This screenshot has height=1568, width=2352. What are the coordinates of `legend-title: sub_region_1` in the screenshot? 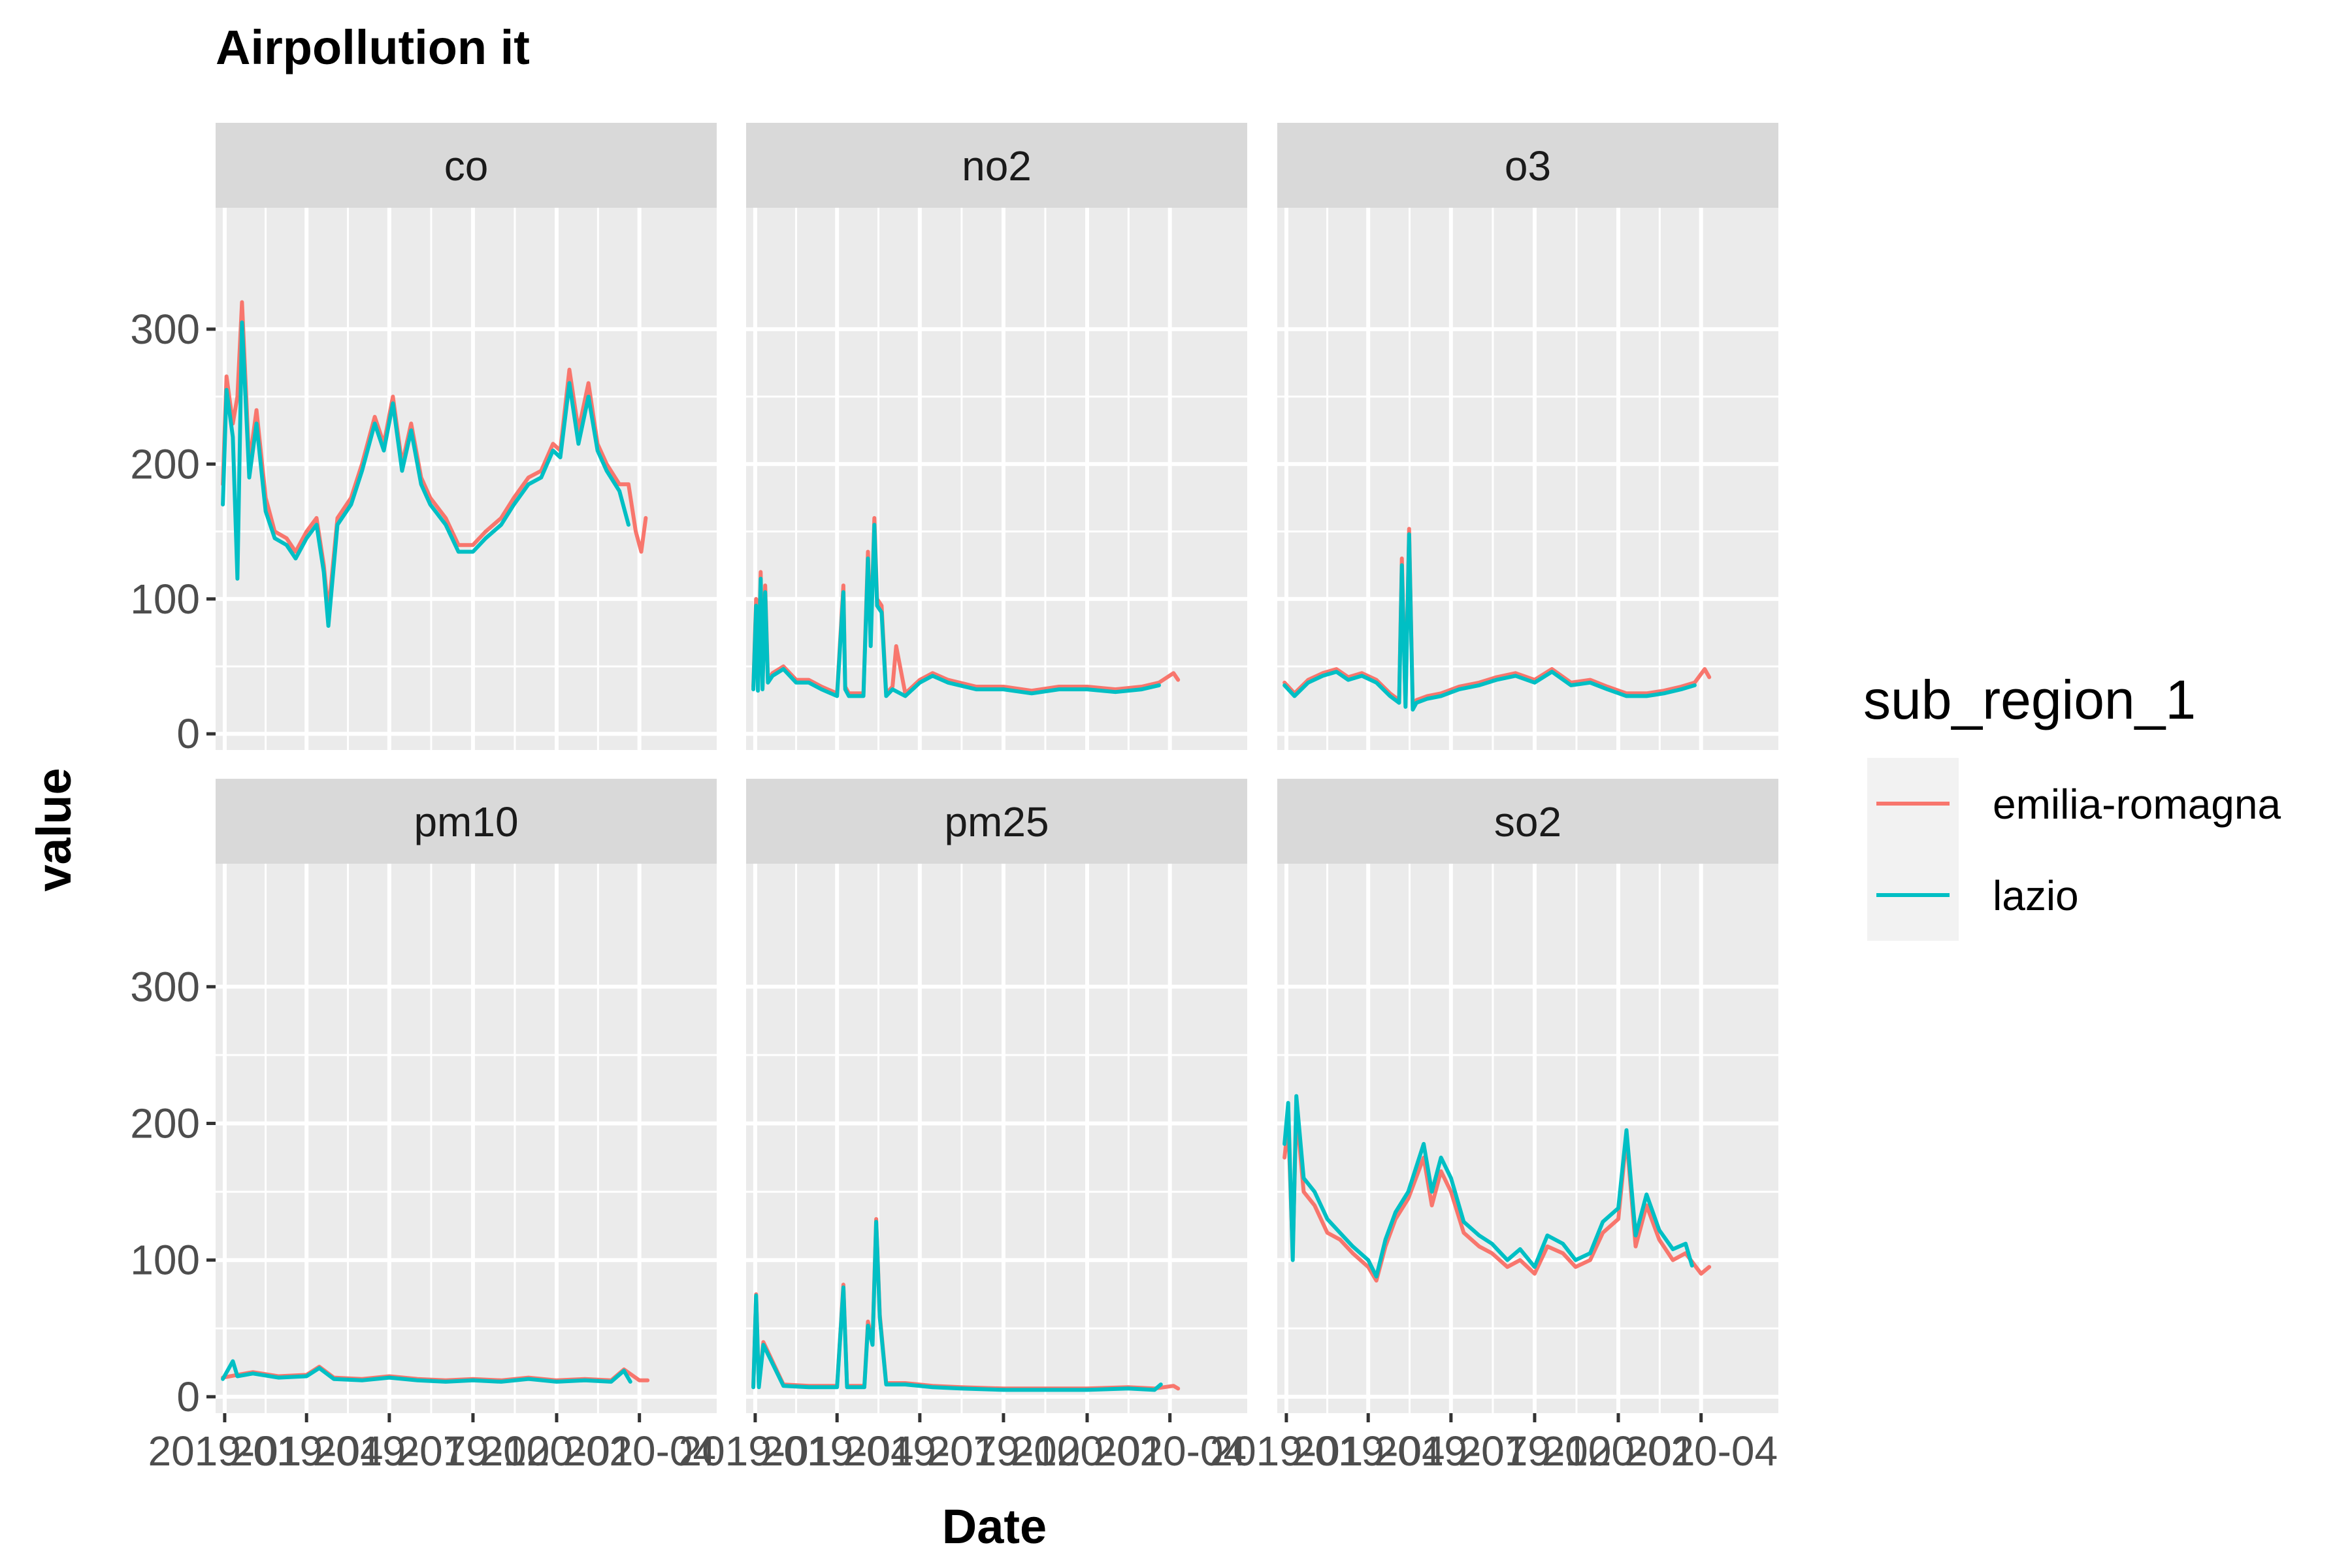 It's located at (2029, 699).